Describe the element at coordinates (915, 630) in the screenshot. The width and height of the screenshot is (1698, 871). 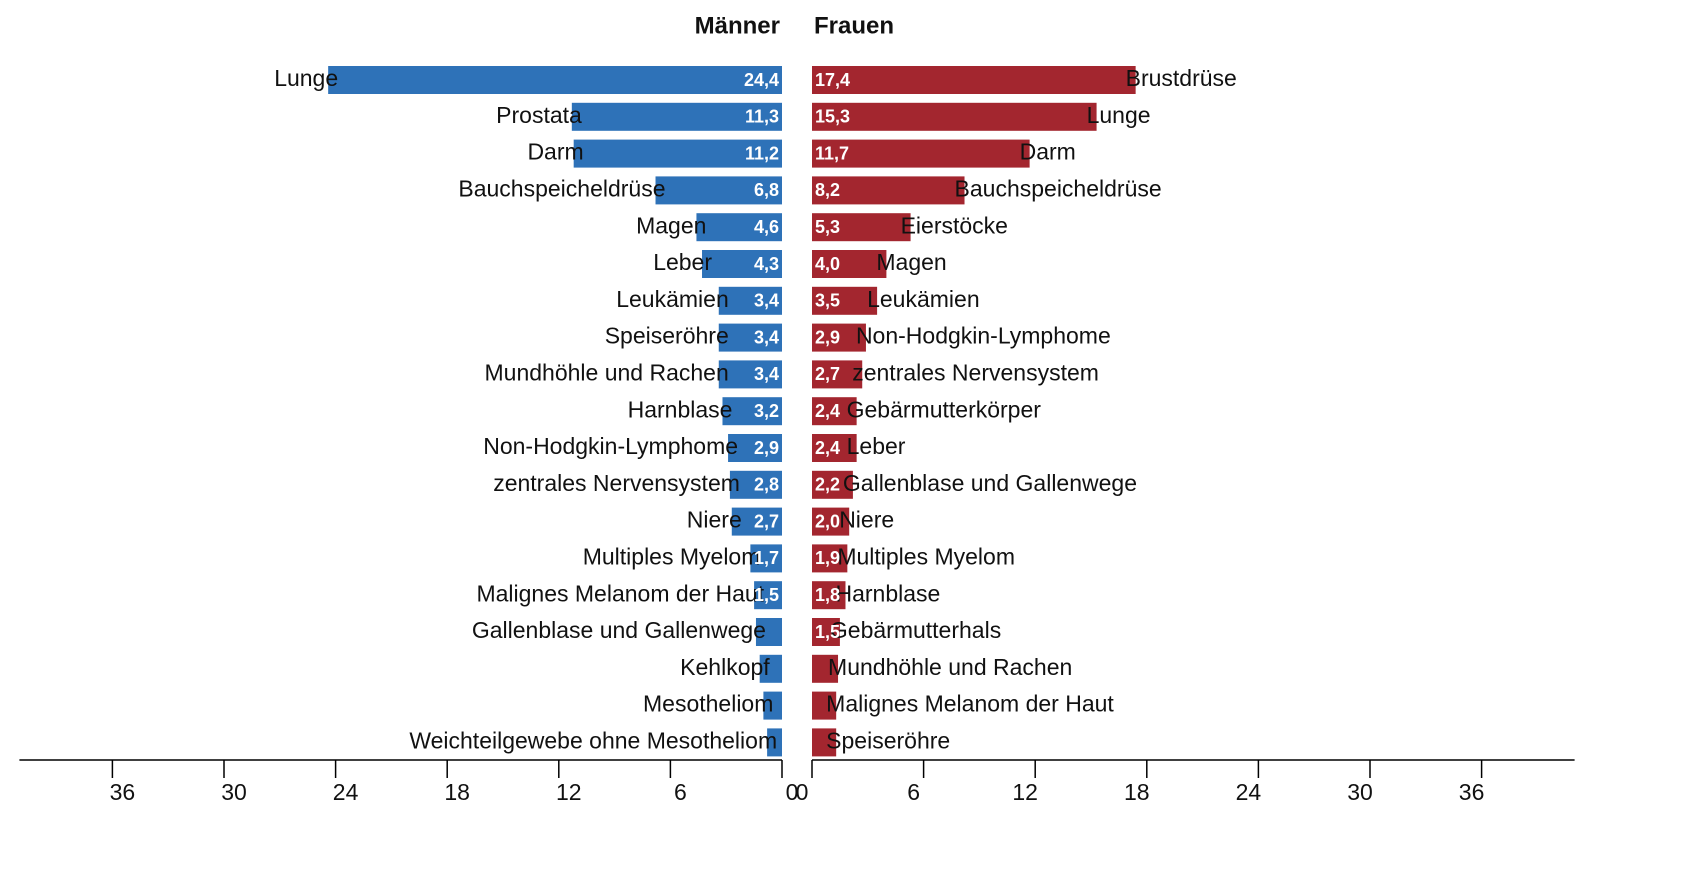
I see `category-label: Gebärmutterhals` at that location.